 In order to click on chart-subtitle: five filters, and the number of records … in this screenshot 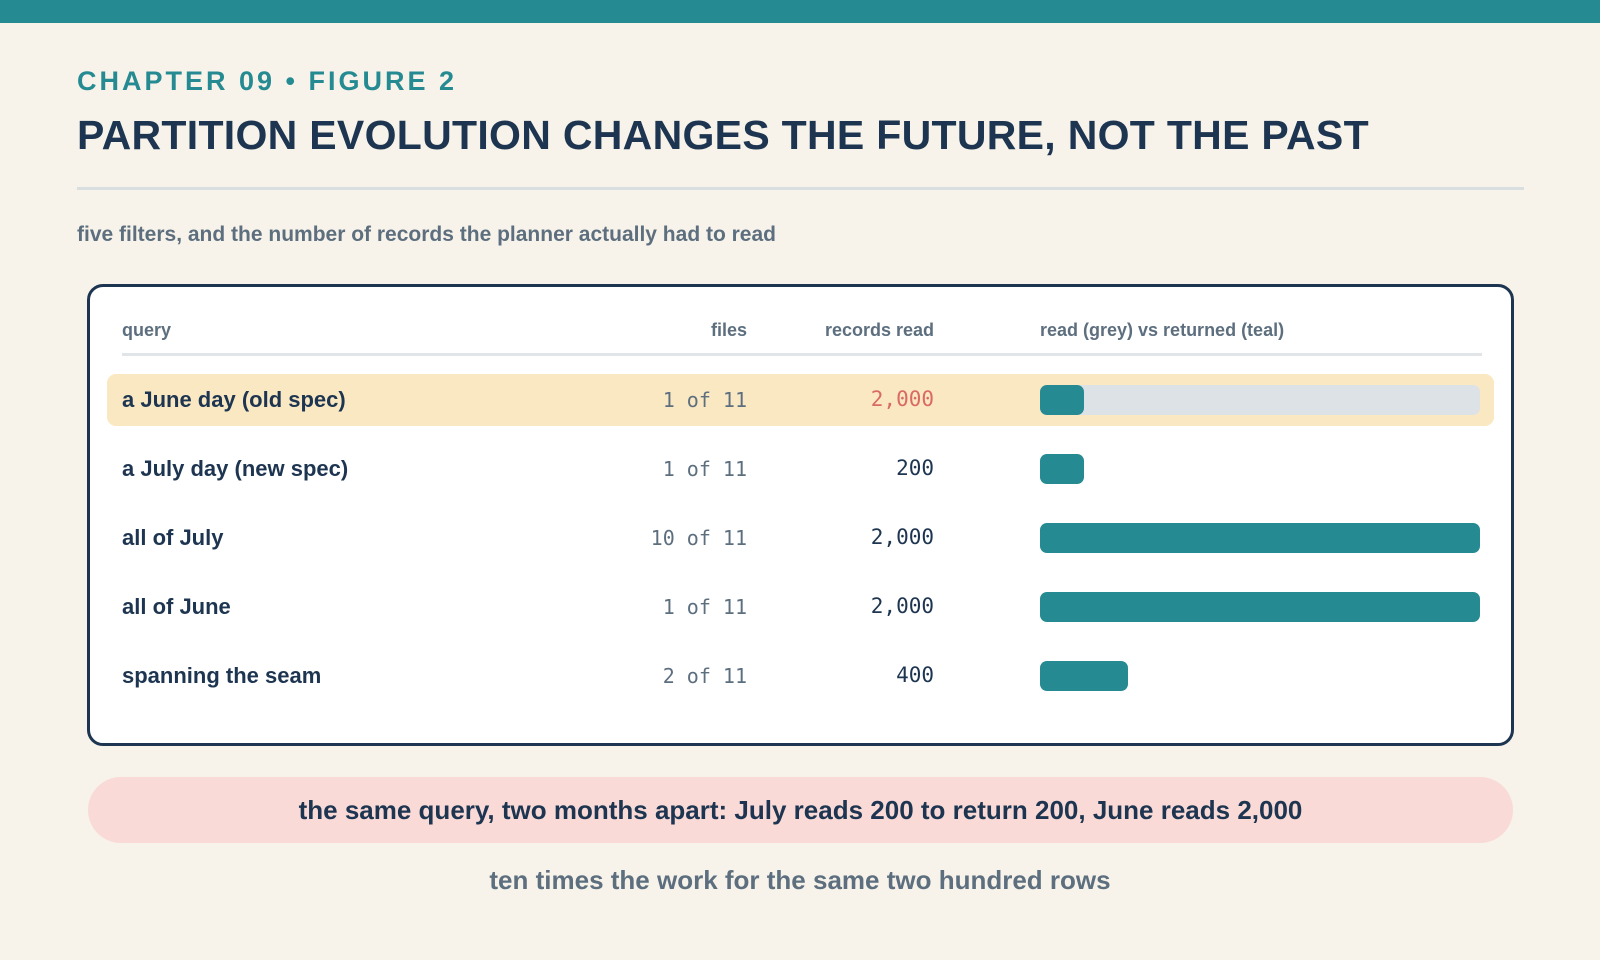, I will do `click(426, 234)`.